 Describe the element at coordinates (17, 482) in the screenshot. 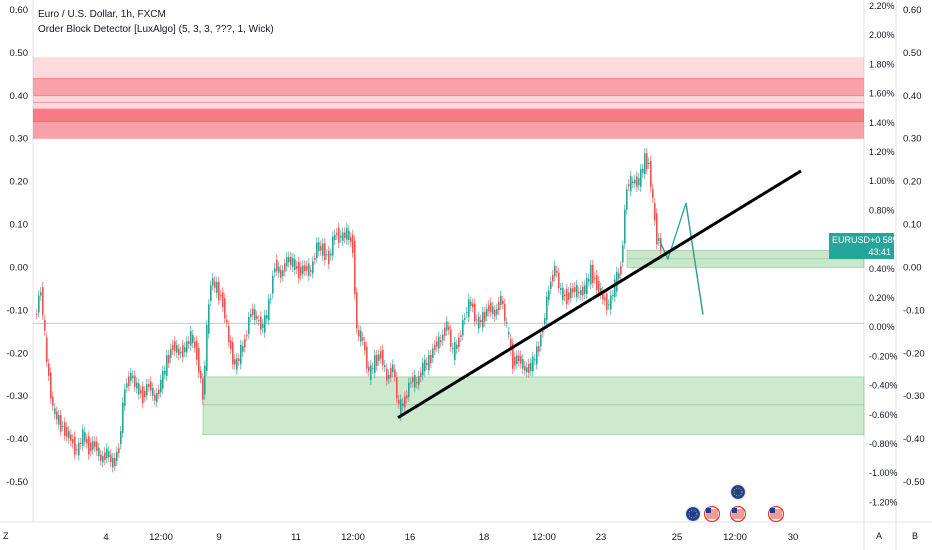

I see `left-axis-tick: -0.50` at that location.